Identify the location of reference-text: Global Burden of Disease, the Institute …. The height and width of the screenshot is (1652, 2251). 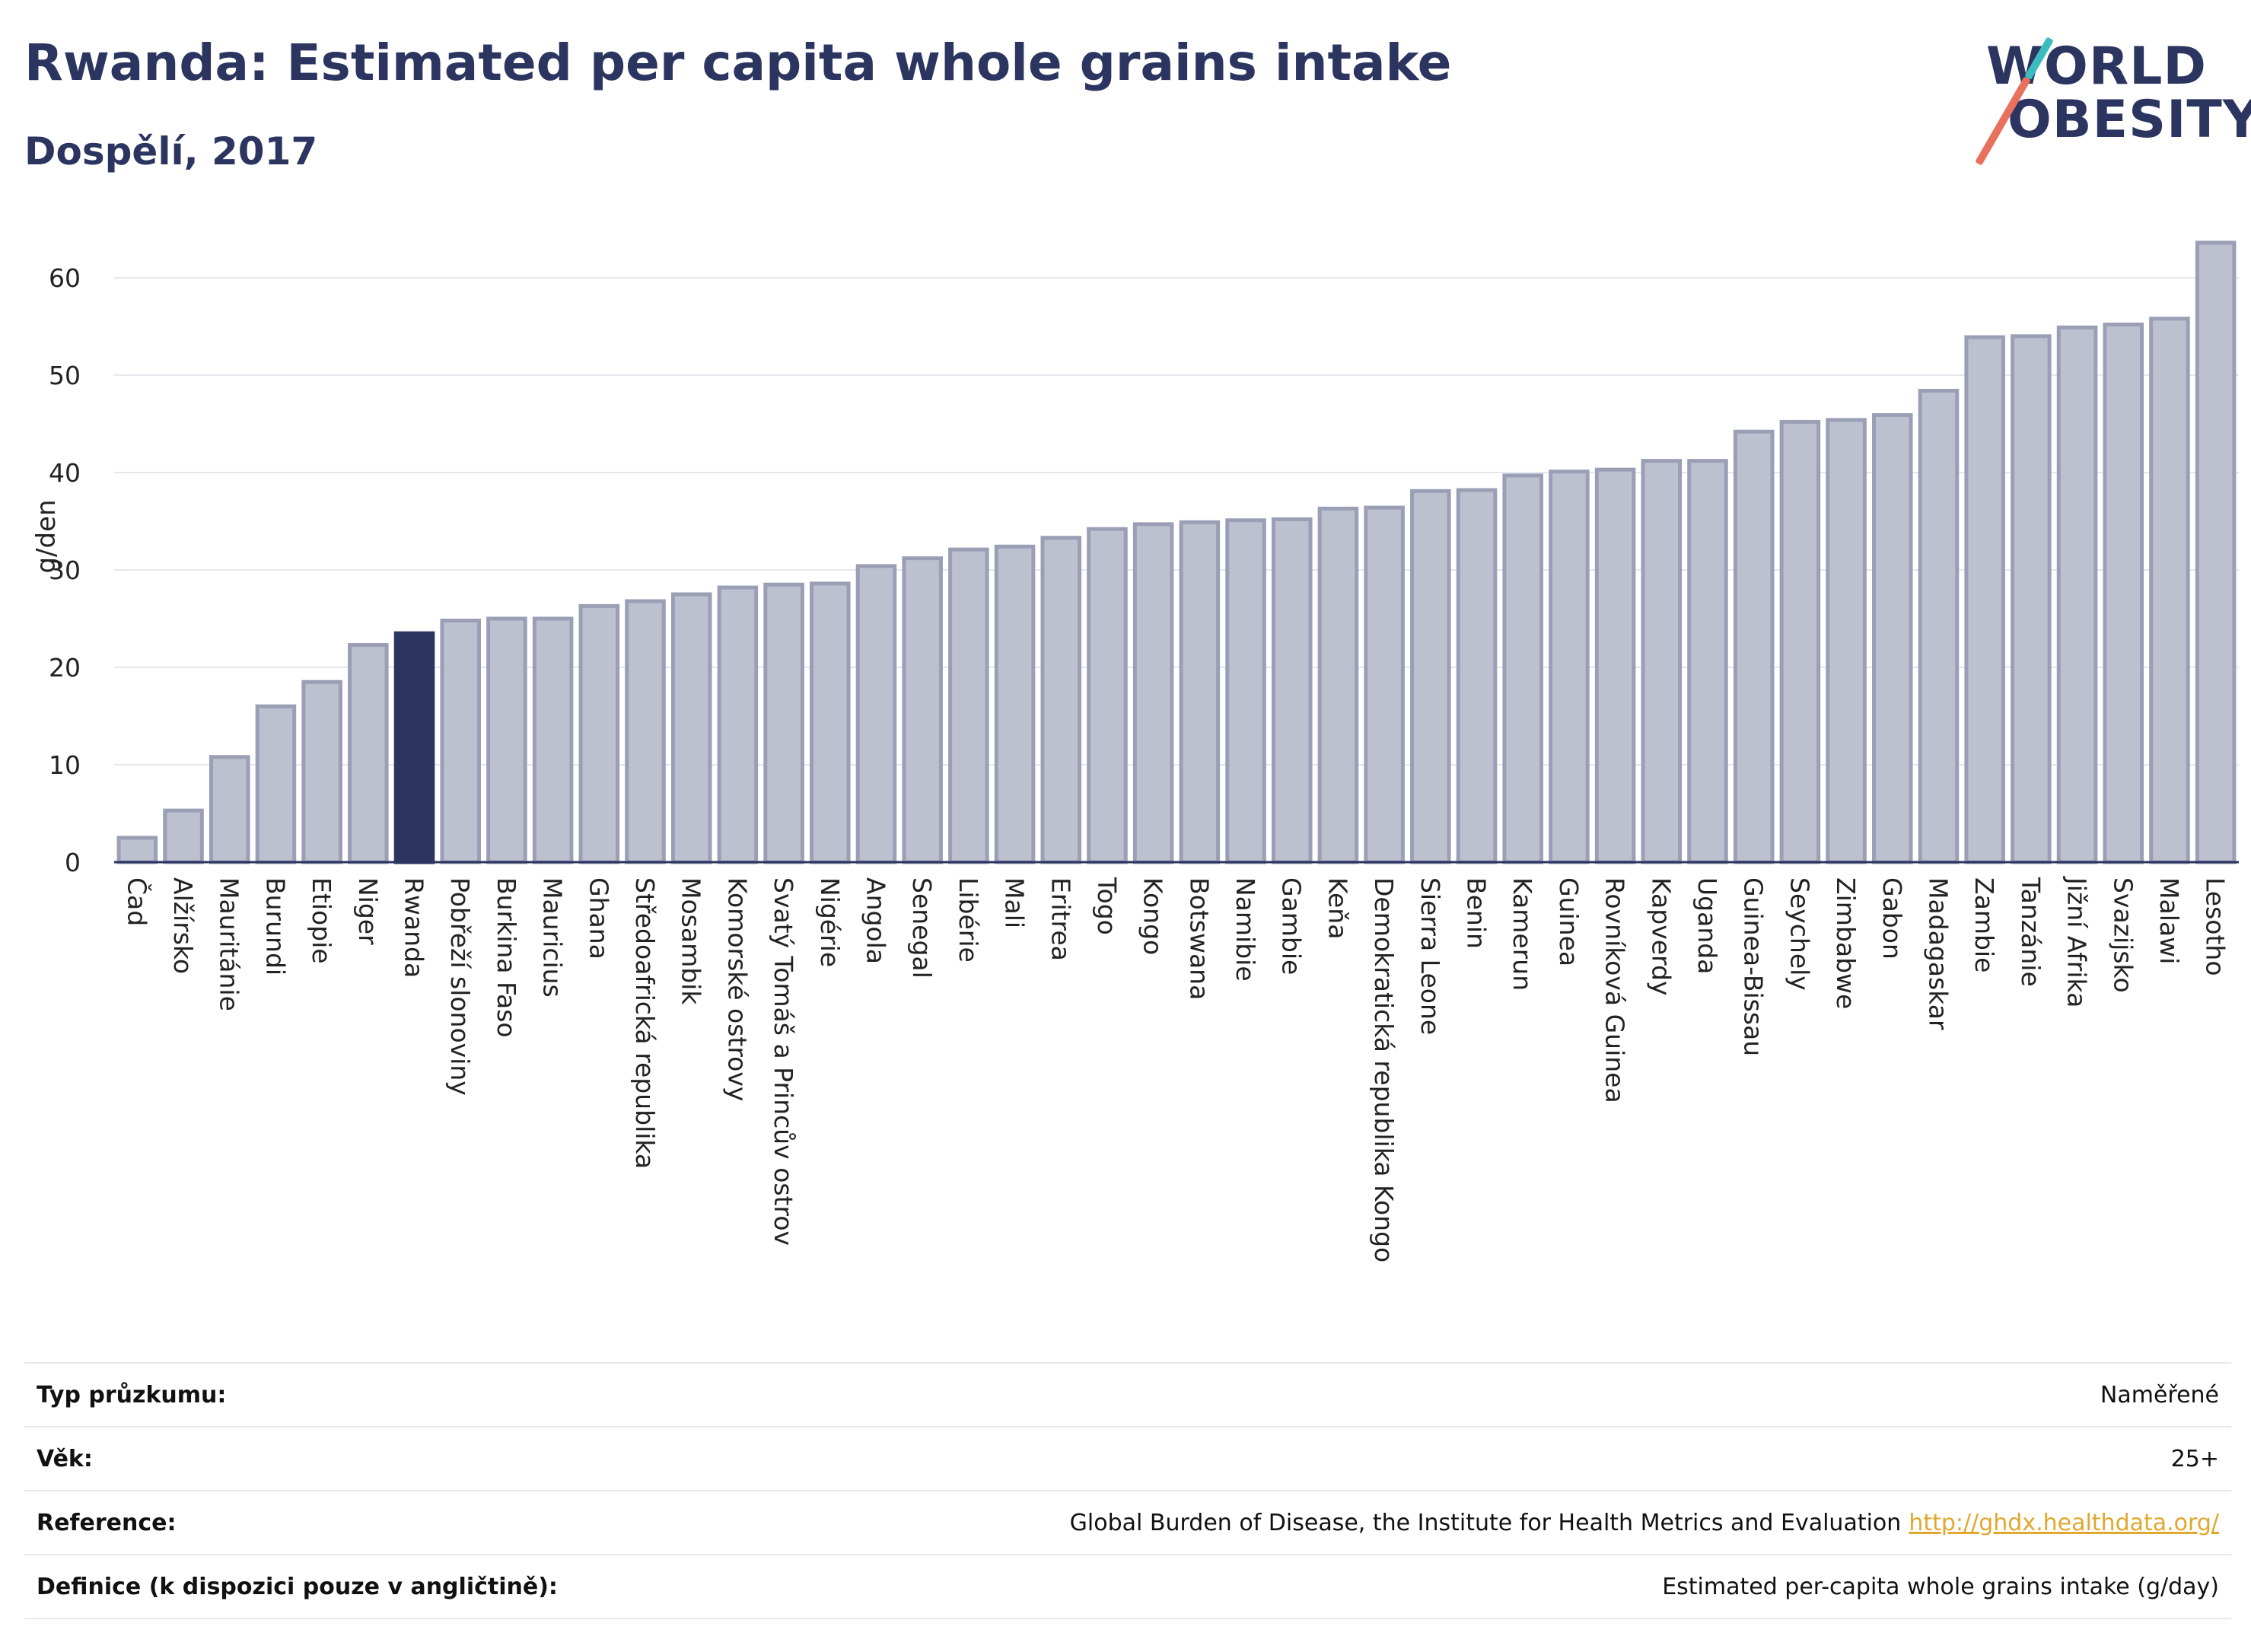
(1485, 1522).